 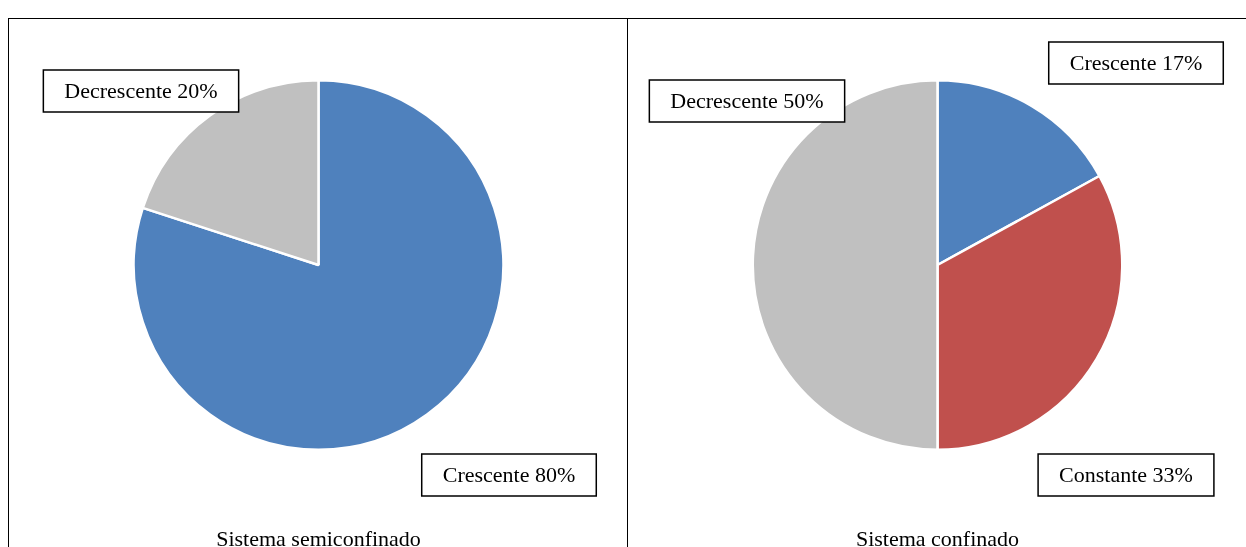 I want to click on slice-label: Decrescente 50%, so click(x=747, y=100).